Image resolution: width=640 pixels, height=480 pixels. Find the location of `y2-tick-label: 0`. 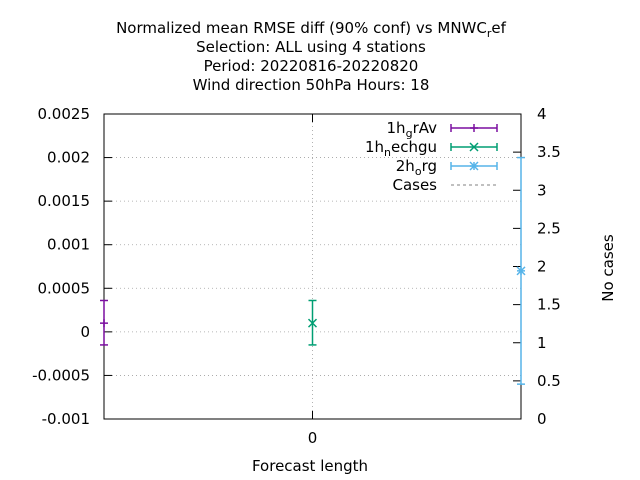

y2-tick-label: 0 is located at coordinates (542, 419).